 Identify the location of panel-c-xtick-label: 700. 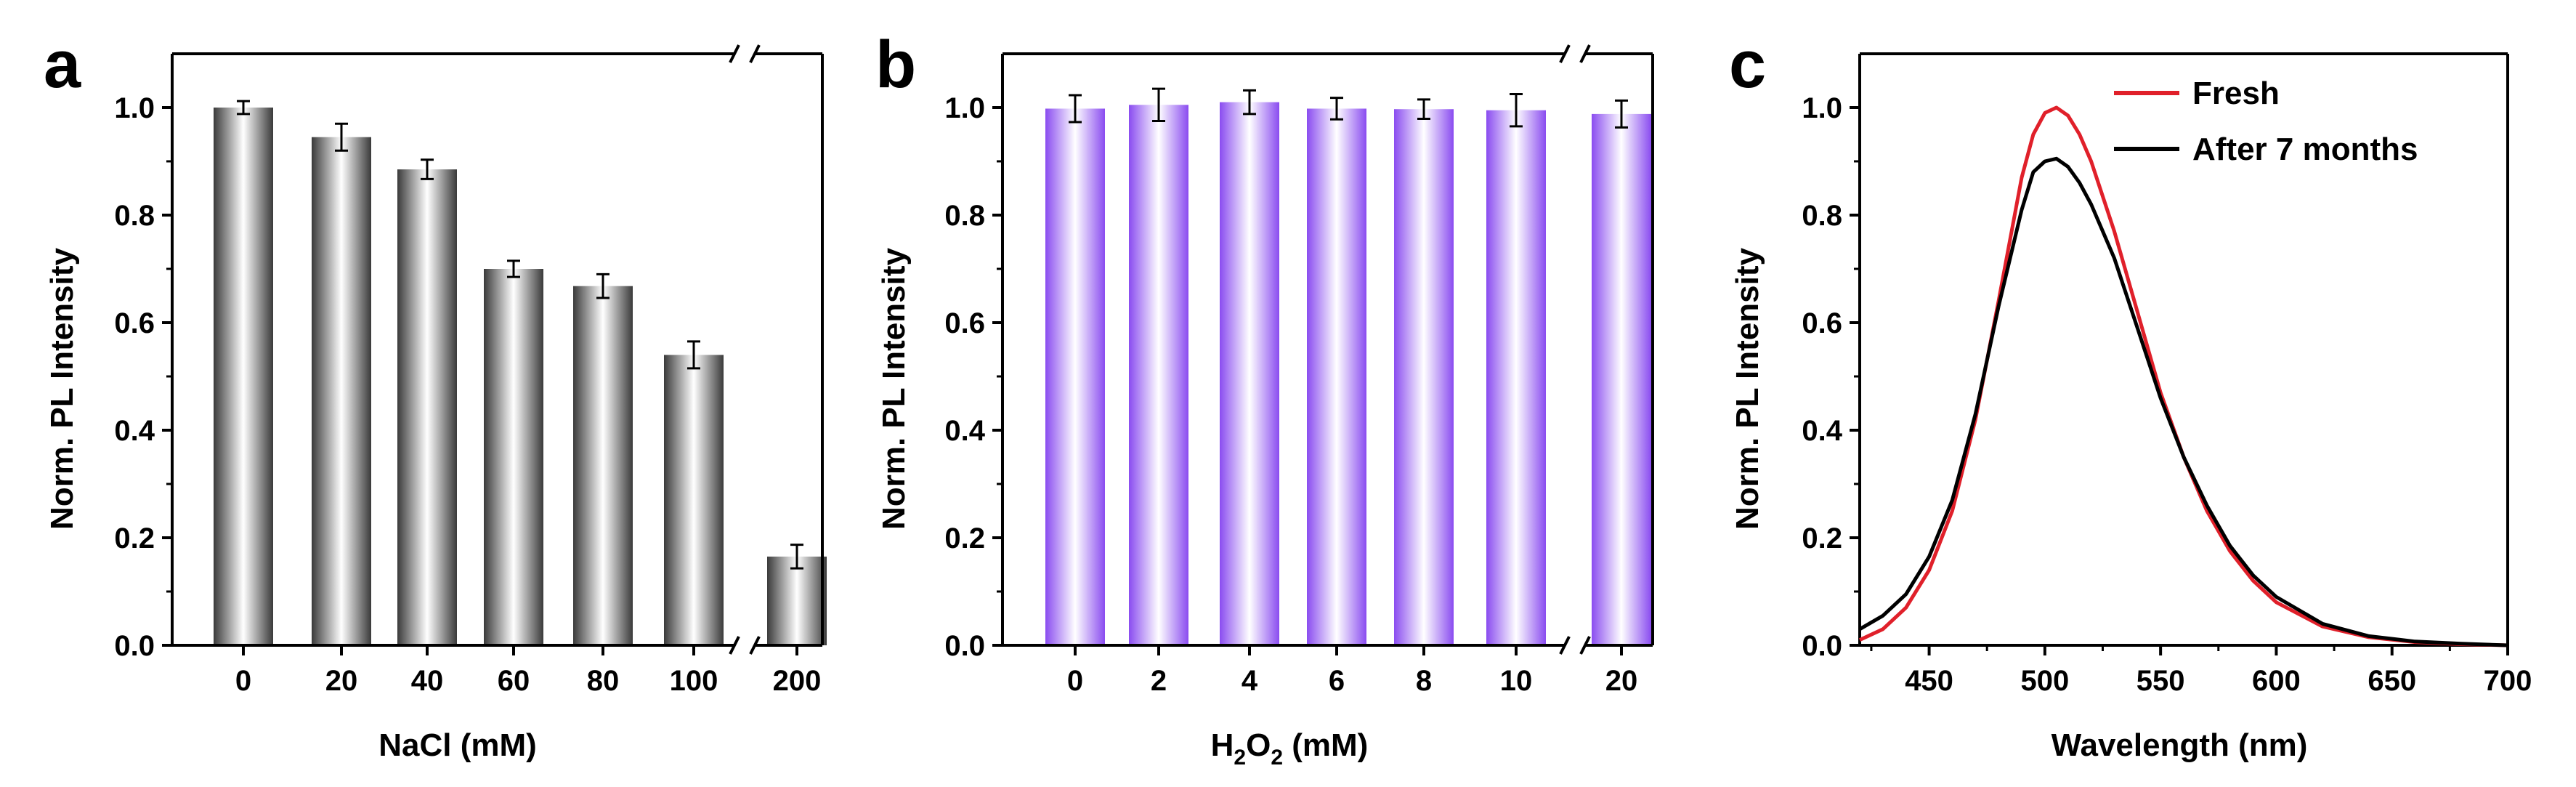
(2508, 681).